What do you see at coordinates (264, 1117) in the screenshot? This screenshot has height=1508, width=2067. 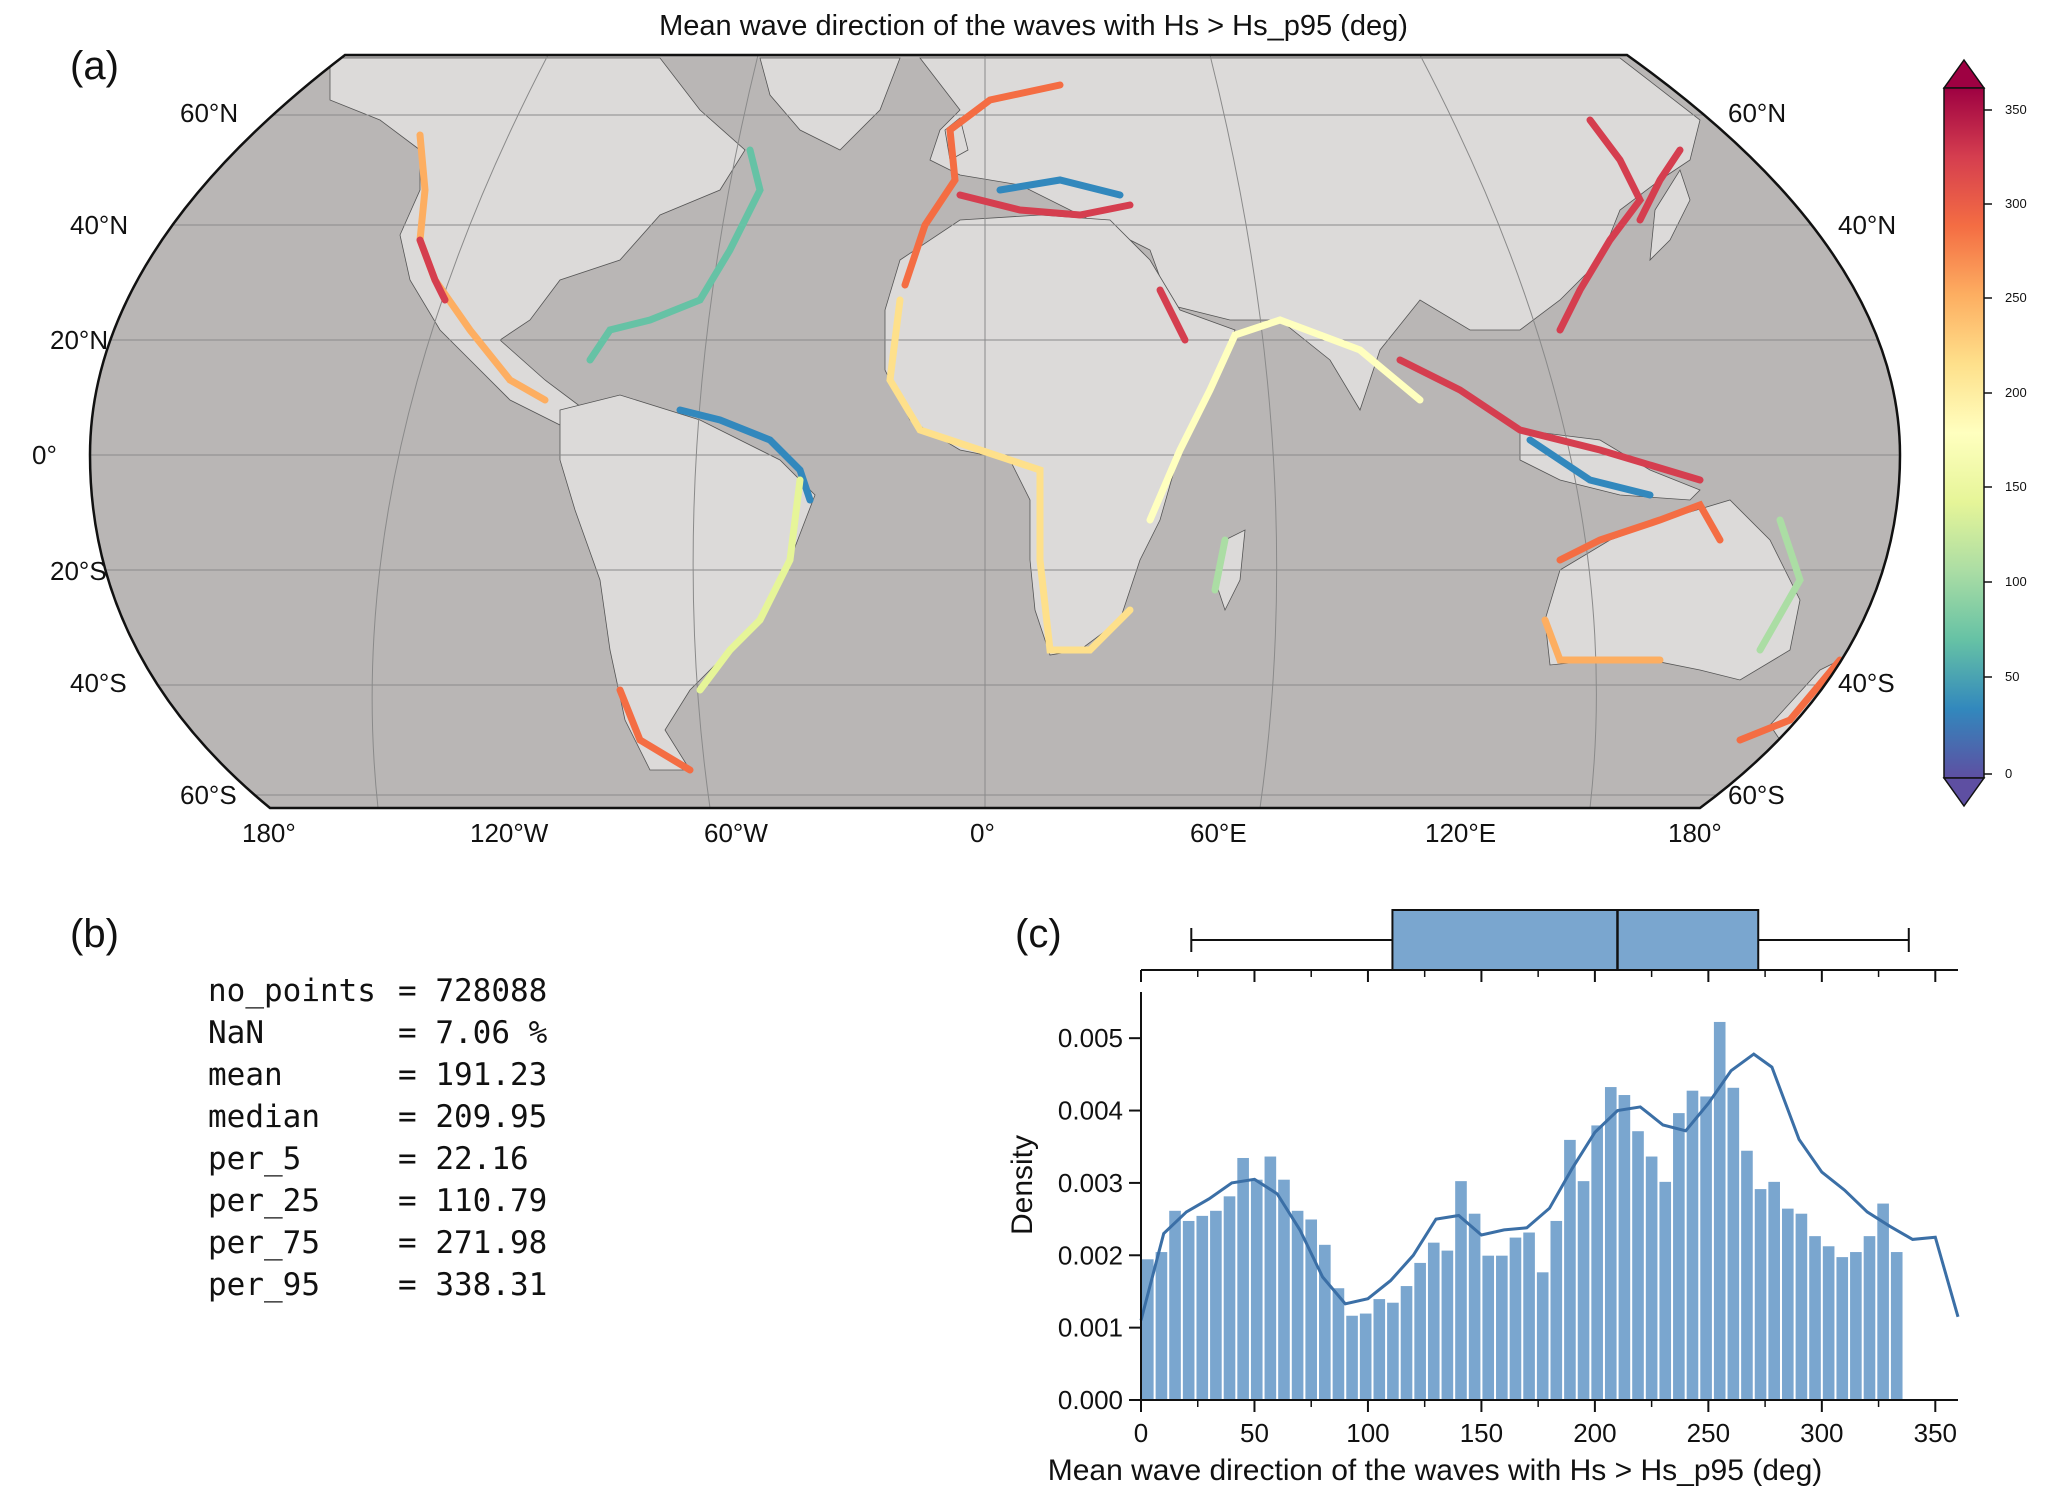 I see `stat-key: median` at bounding box center [264, 1117].